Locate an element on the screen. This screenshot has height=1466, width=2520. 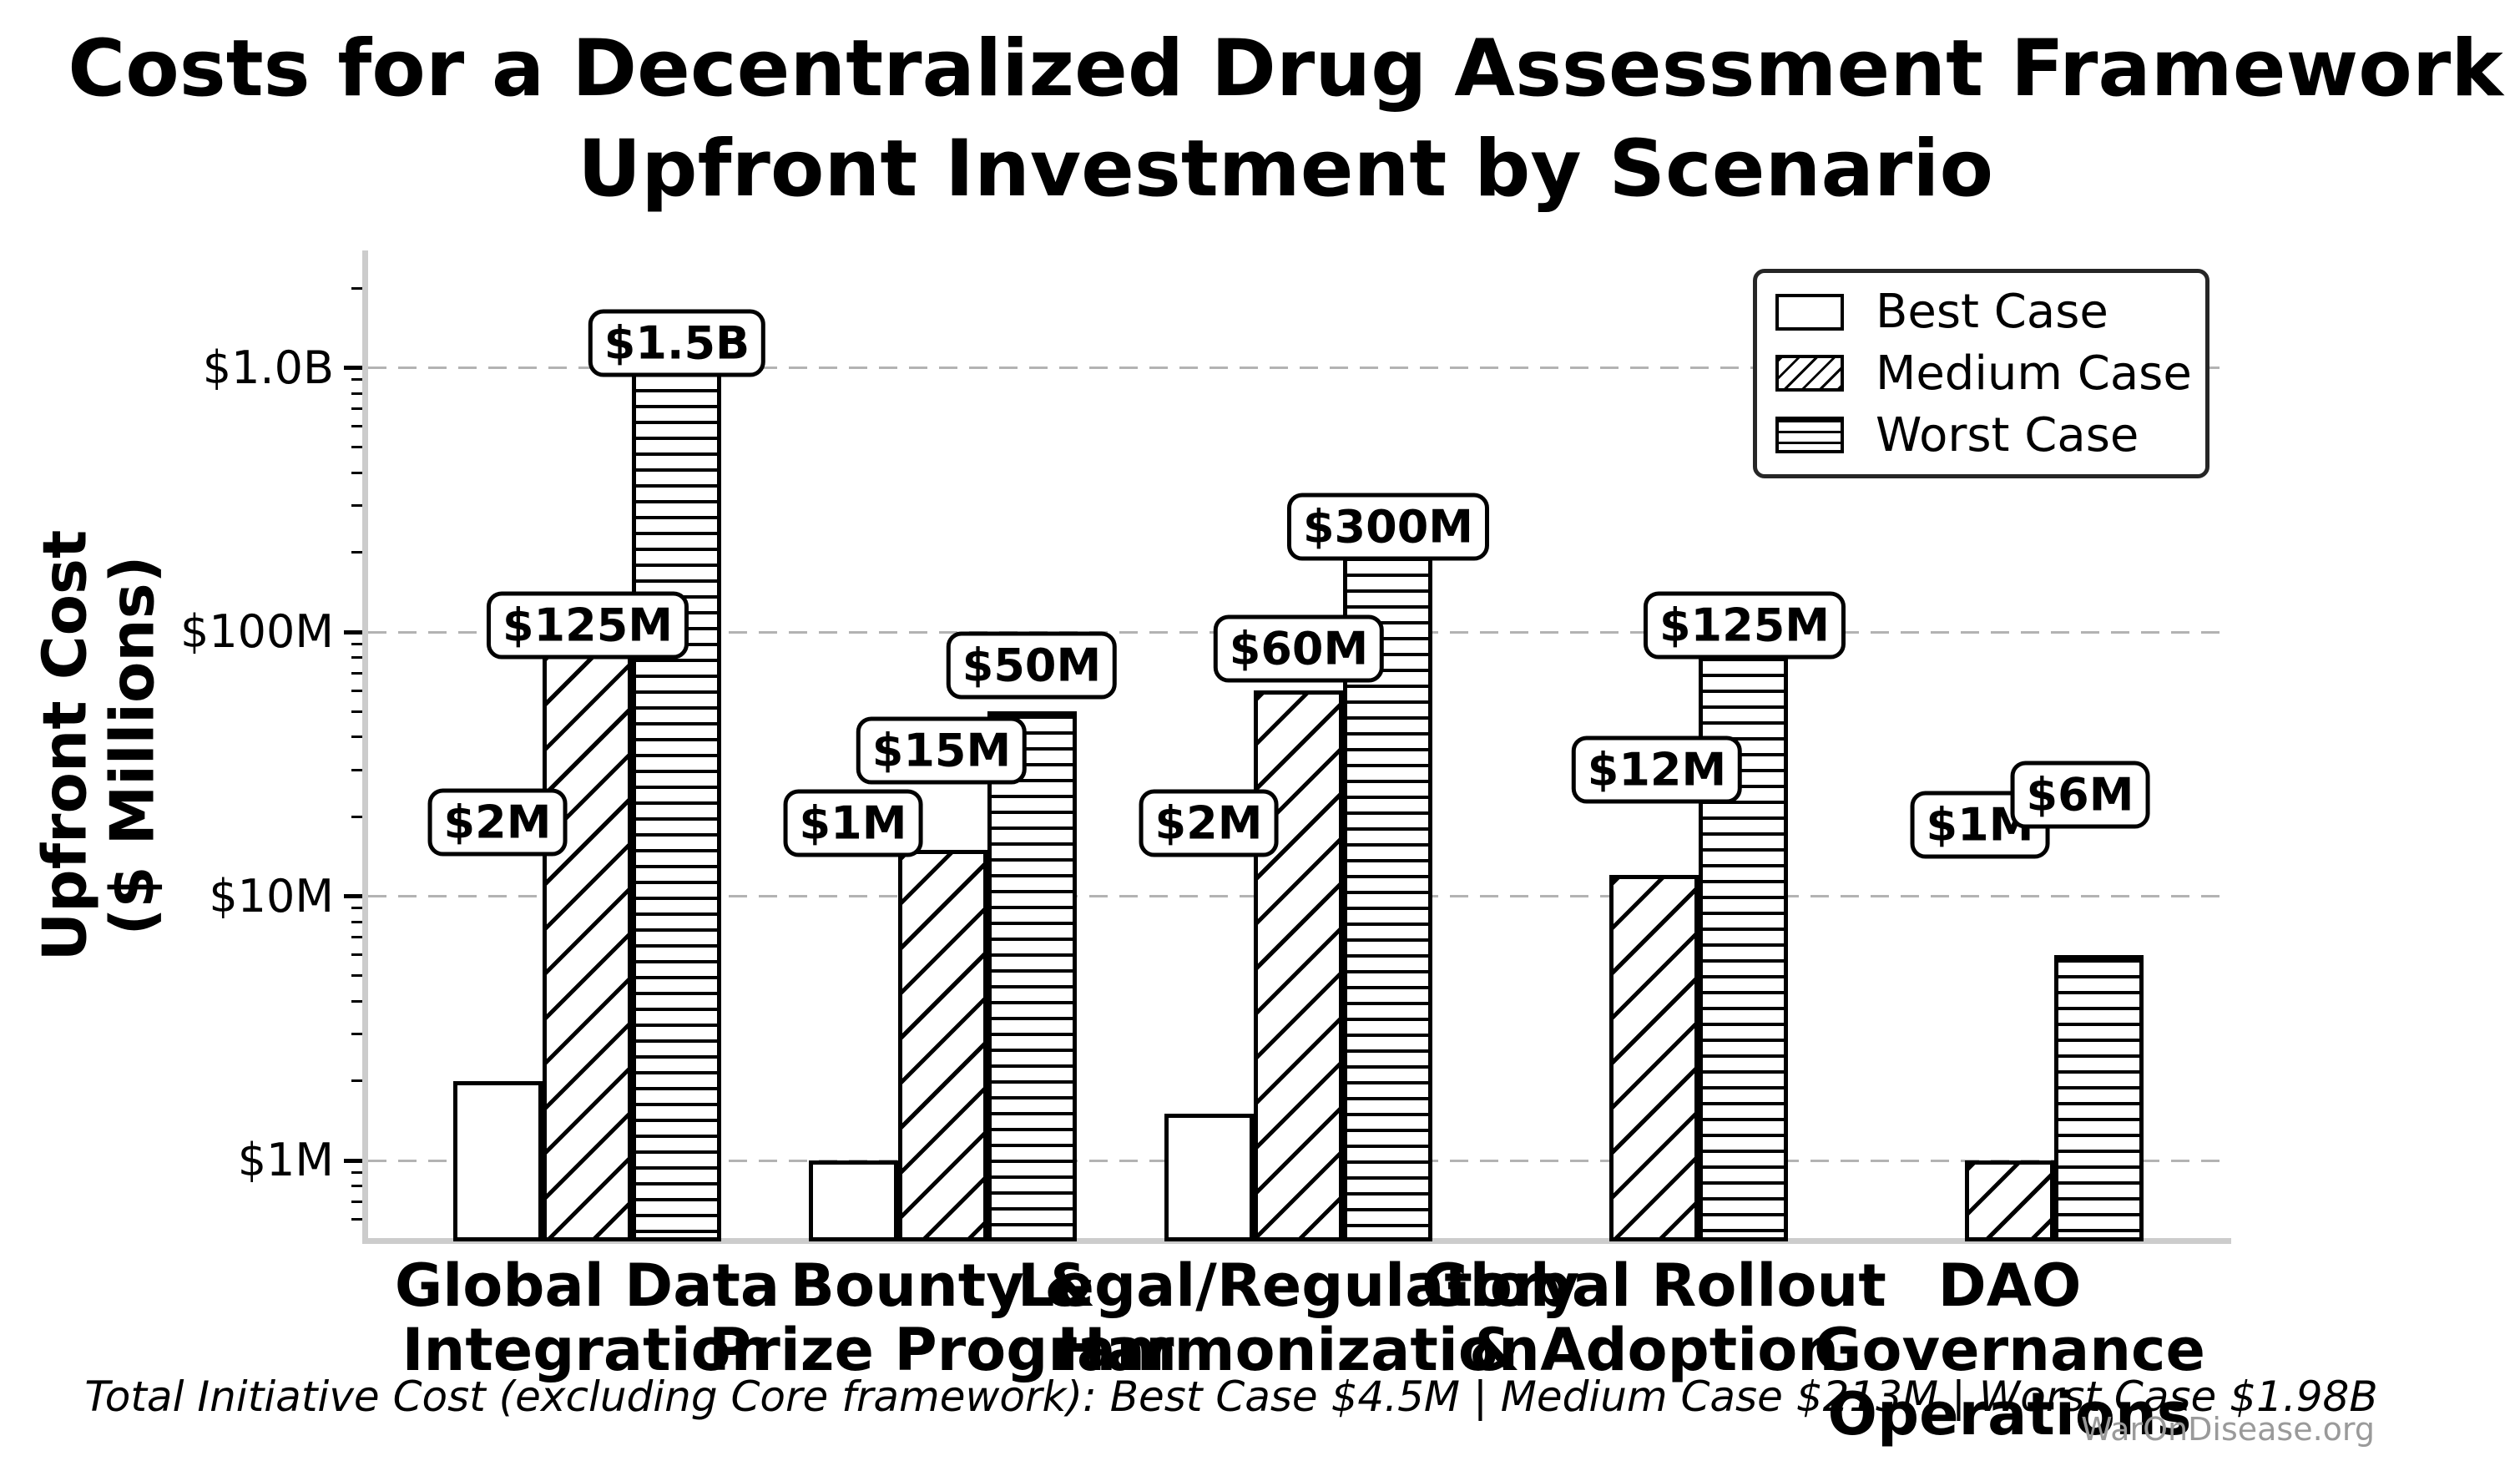
category-label: Legal/Regulatory Harmonization is located at coordinates (1298, 1317).